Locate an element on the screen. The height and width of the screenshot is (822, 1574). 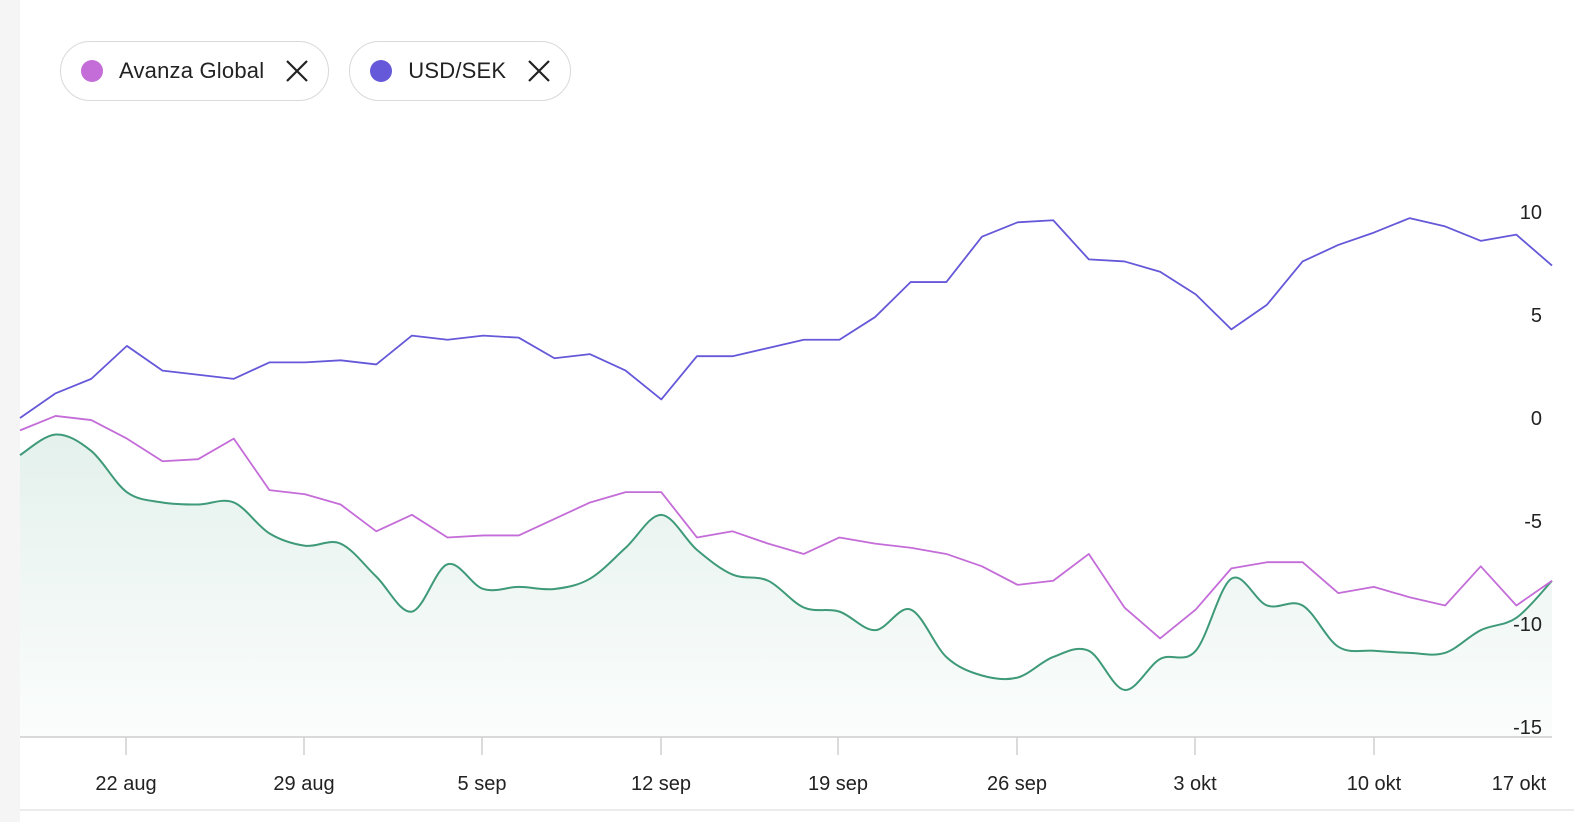
x-tick-label: 5 sep is located at coordinates (482, 784).